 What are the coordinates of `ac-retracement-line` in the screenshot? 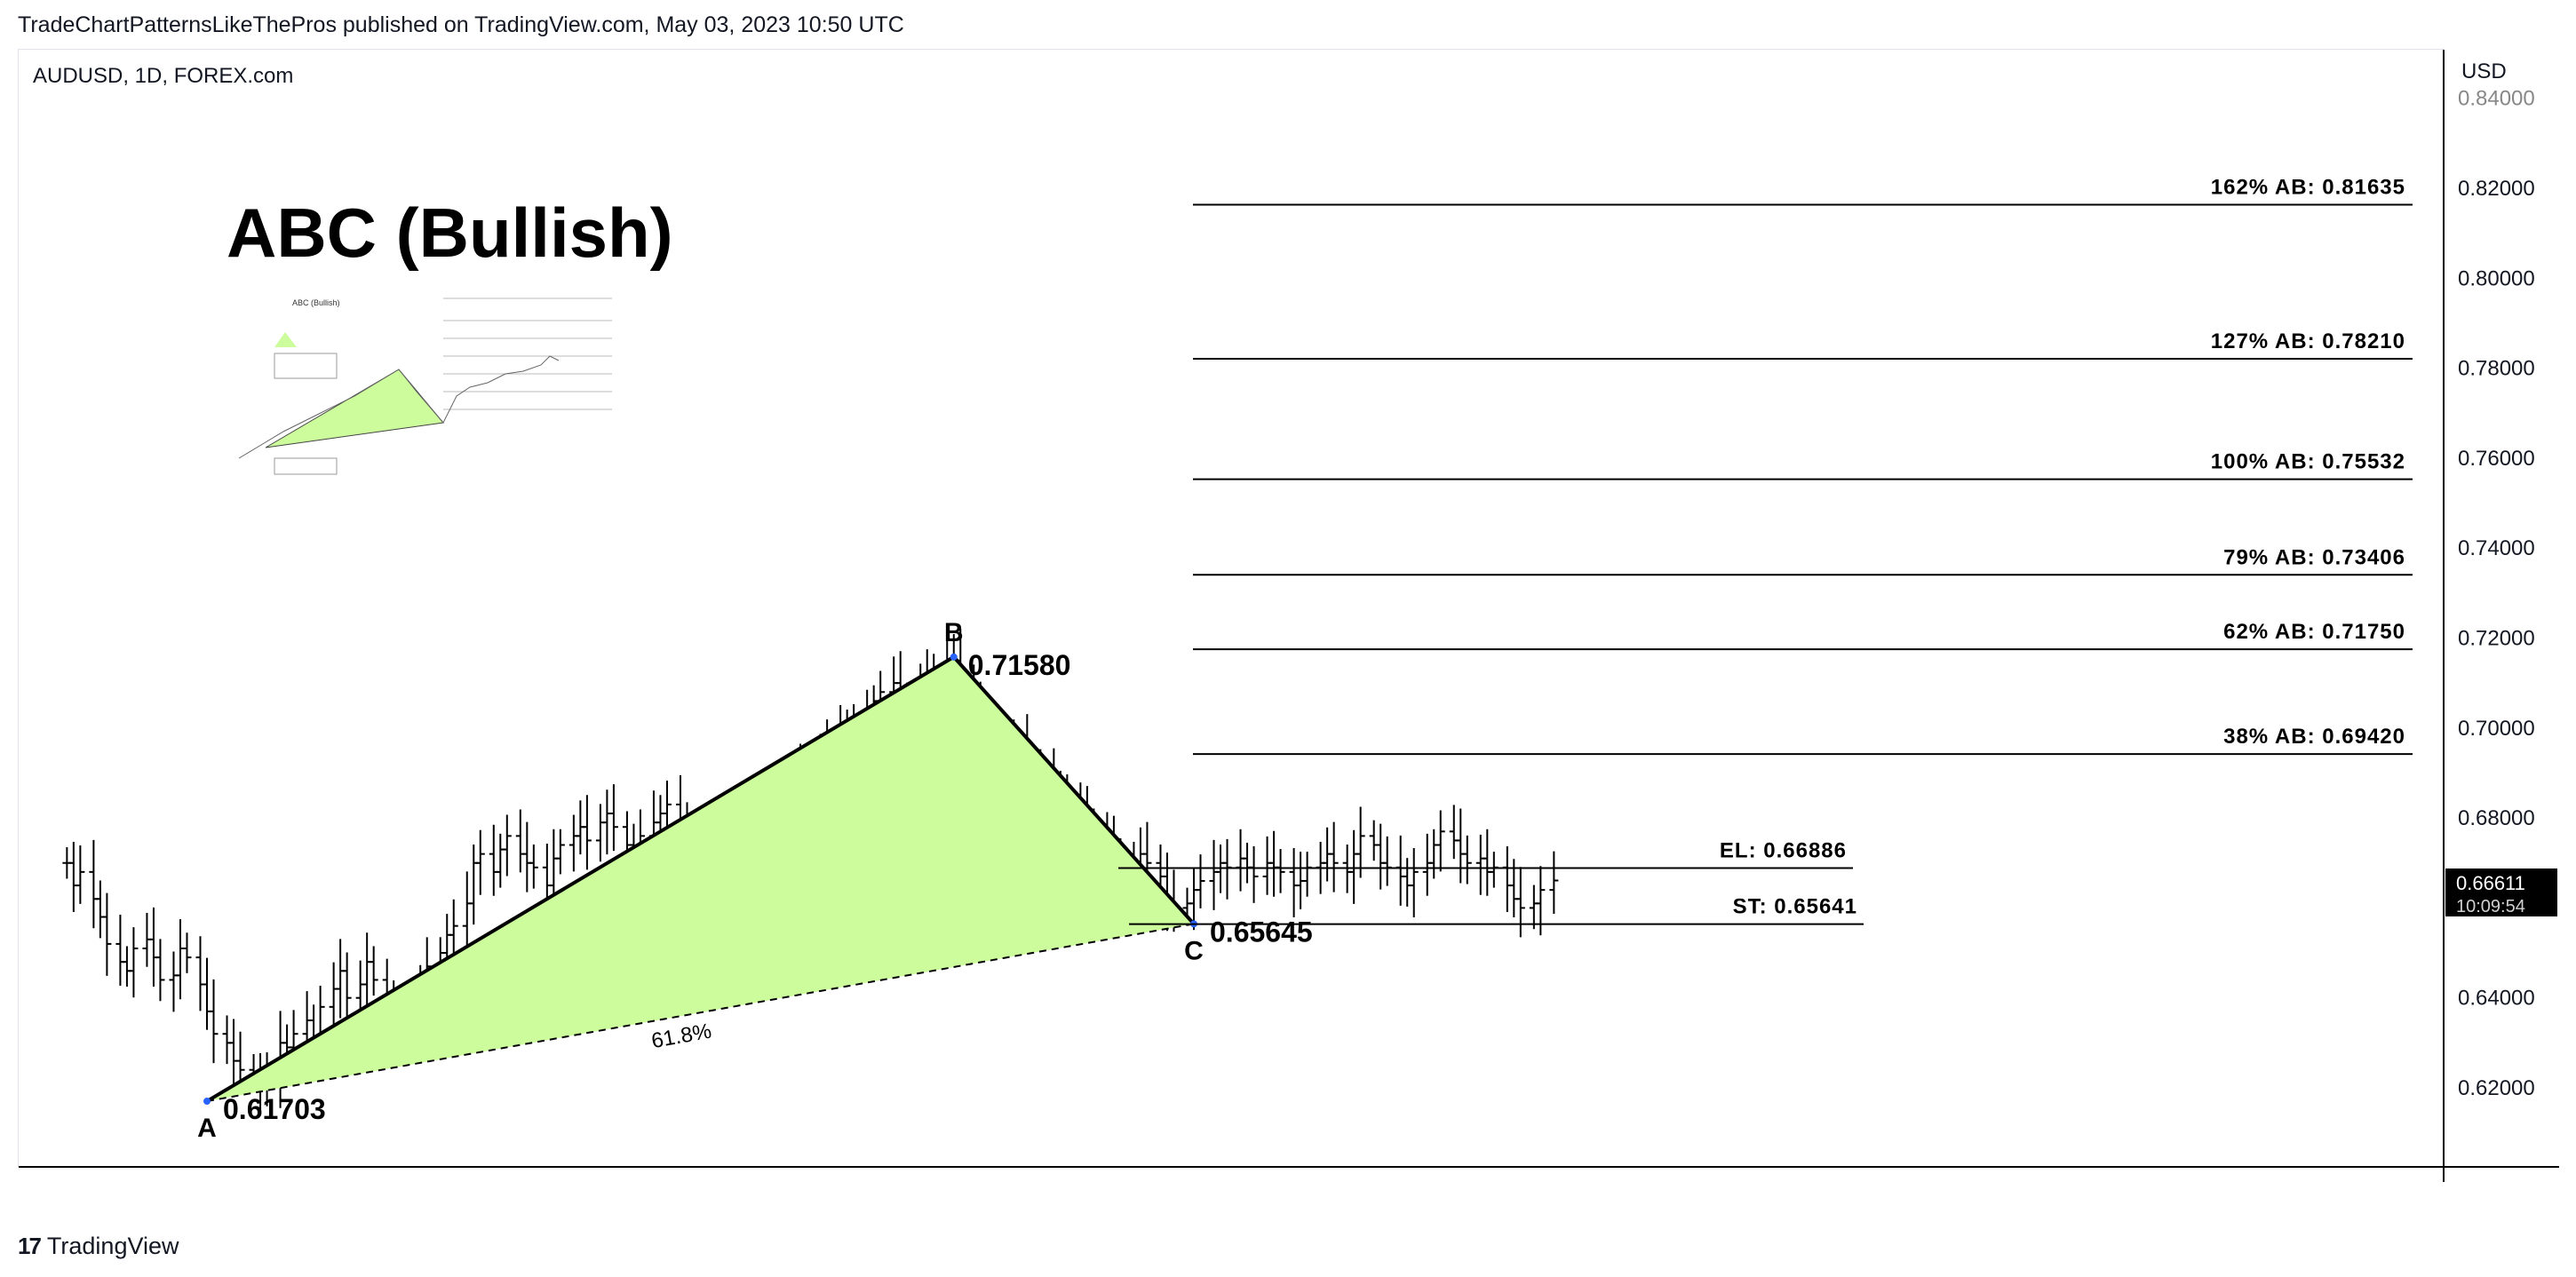 It's located at (700, 1013).